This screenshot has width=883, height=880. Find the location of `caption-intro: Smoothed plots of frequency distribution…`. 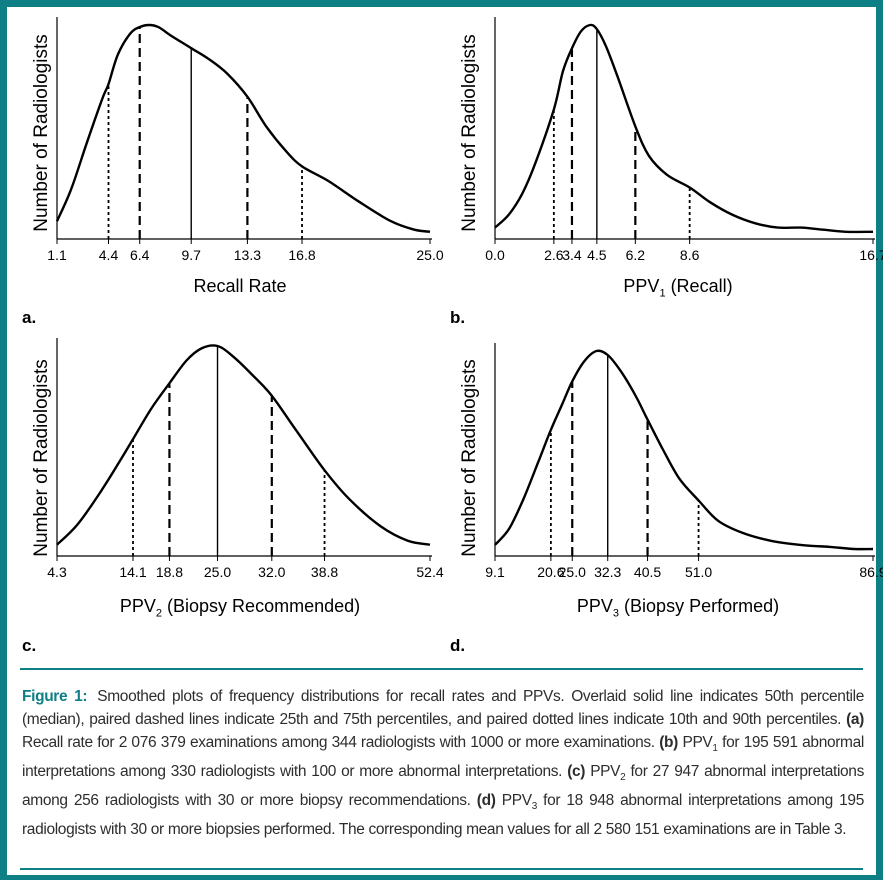

caption-intro: Smoothed plots of frequency distribution… is located at coordinates (443, 708).